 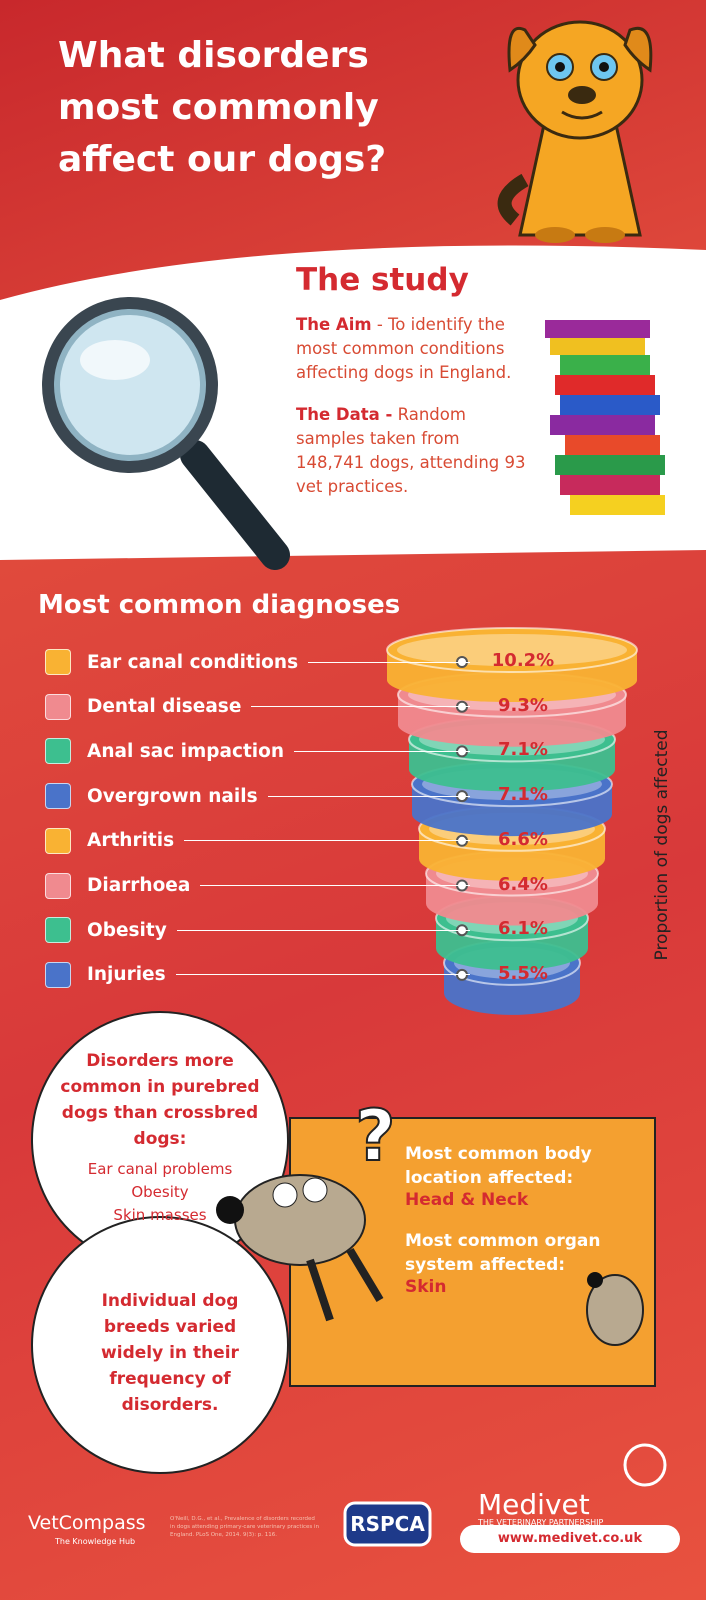 I want to click on rspca-text: RSPCA, so click(x=387, y=1524).